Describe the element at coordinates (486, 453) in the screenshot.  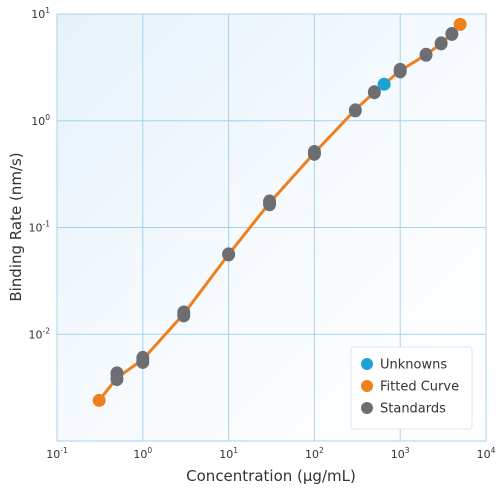
I see `x-tick-label: 10⁴` at that location.